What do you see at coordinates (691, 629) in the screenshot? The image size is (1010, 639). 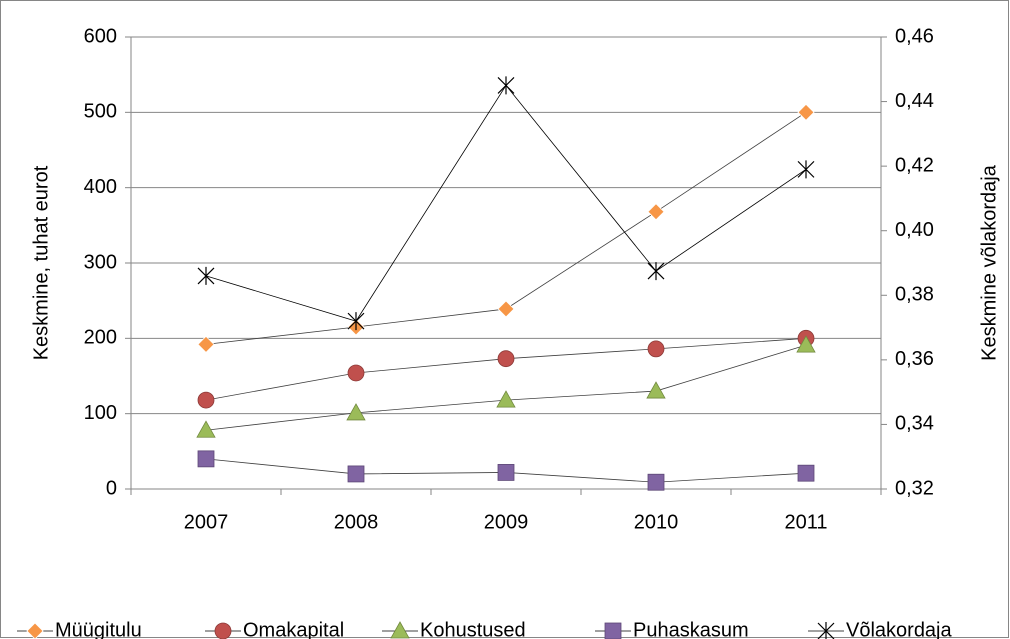 I see `legend-label: Puhaskasum` at bounding box center [691, 629].